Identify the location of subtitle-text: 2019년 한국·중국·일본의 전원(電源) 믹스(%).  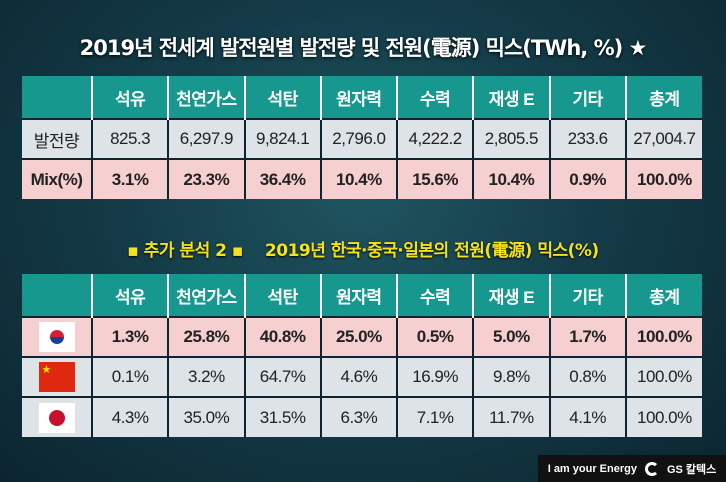
(431, 251).